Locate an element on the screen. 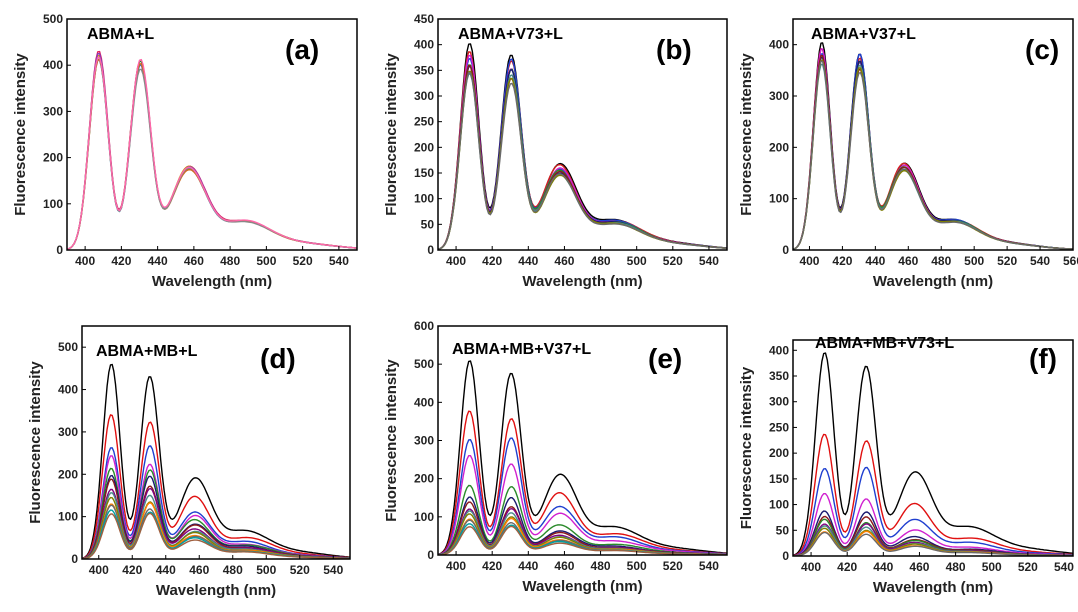  panel-letter: (d) is located at coordinates (278, 358).